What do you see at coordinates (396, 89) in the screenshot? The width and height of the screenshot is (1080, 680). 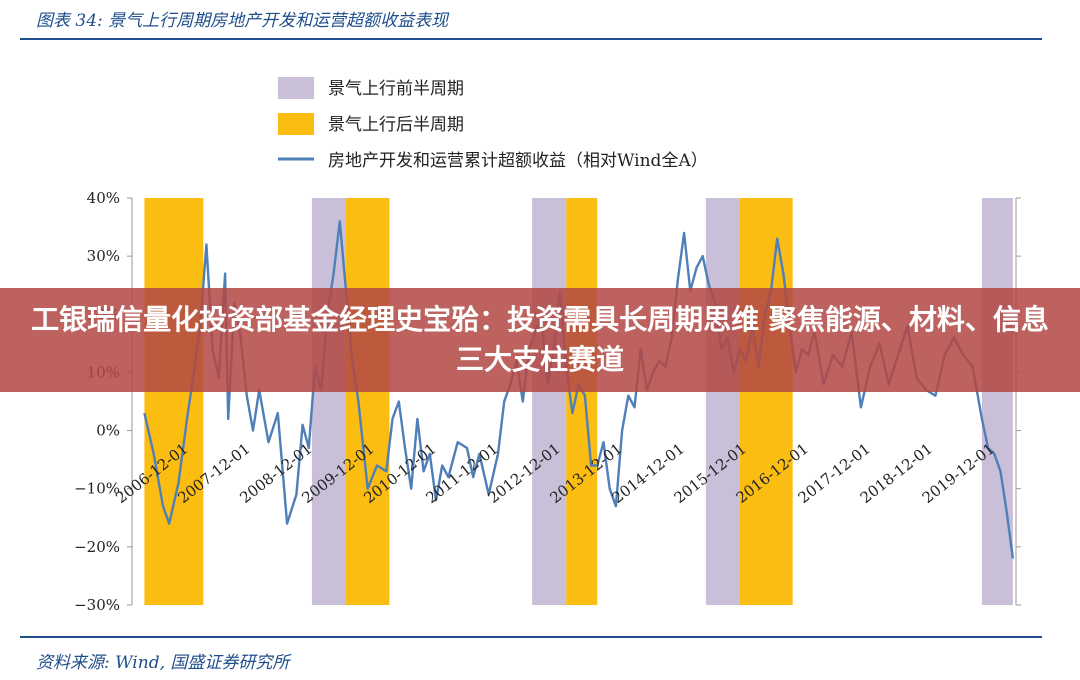 I see `legend-label-first-half: 景气上行前半周期` at bounding box center [396, 89].